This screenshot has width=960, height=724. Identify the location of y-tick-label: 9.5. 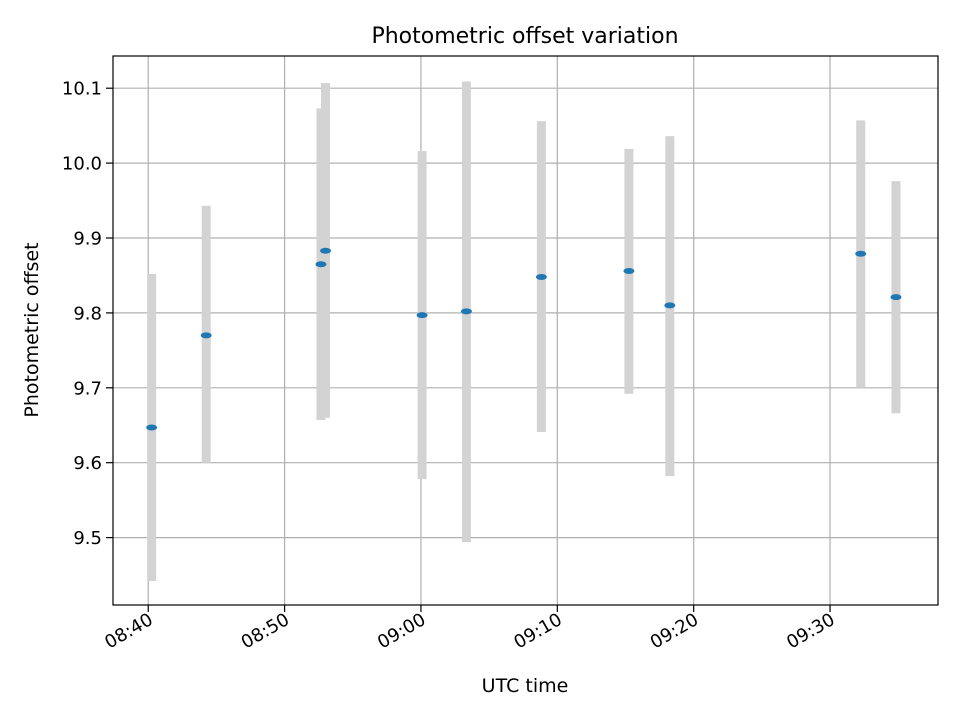
(87, 538).